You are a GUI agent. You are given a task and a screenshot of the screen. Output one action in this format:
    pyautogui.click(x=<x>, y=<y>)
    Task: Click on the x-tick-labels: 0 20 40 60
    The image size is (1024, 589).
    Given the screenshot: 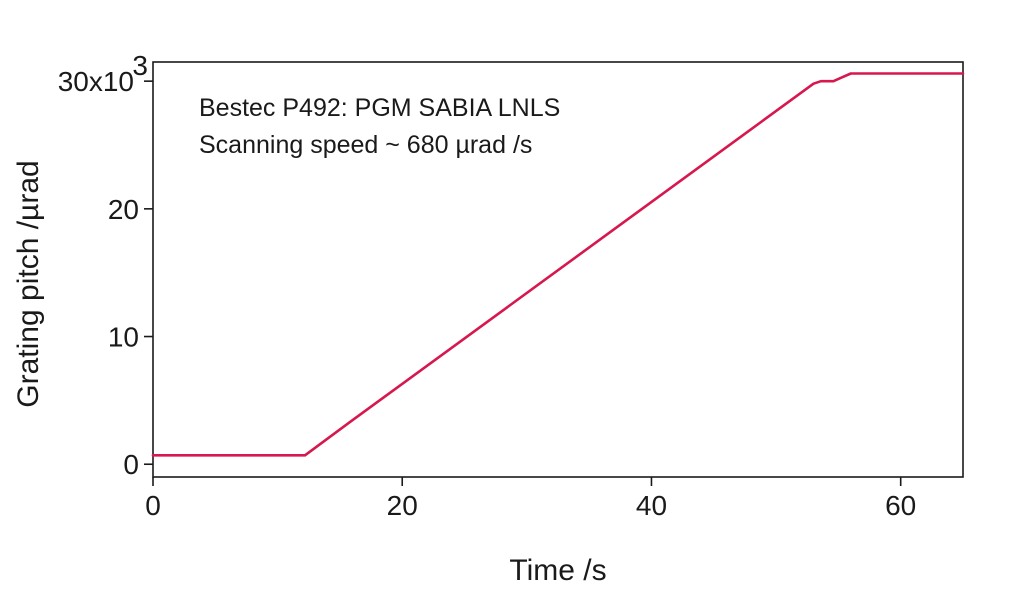 What is the action you would take?
    pyautogui.click(x=530, y=505)
    